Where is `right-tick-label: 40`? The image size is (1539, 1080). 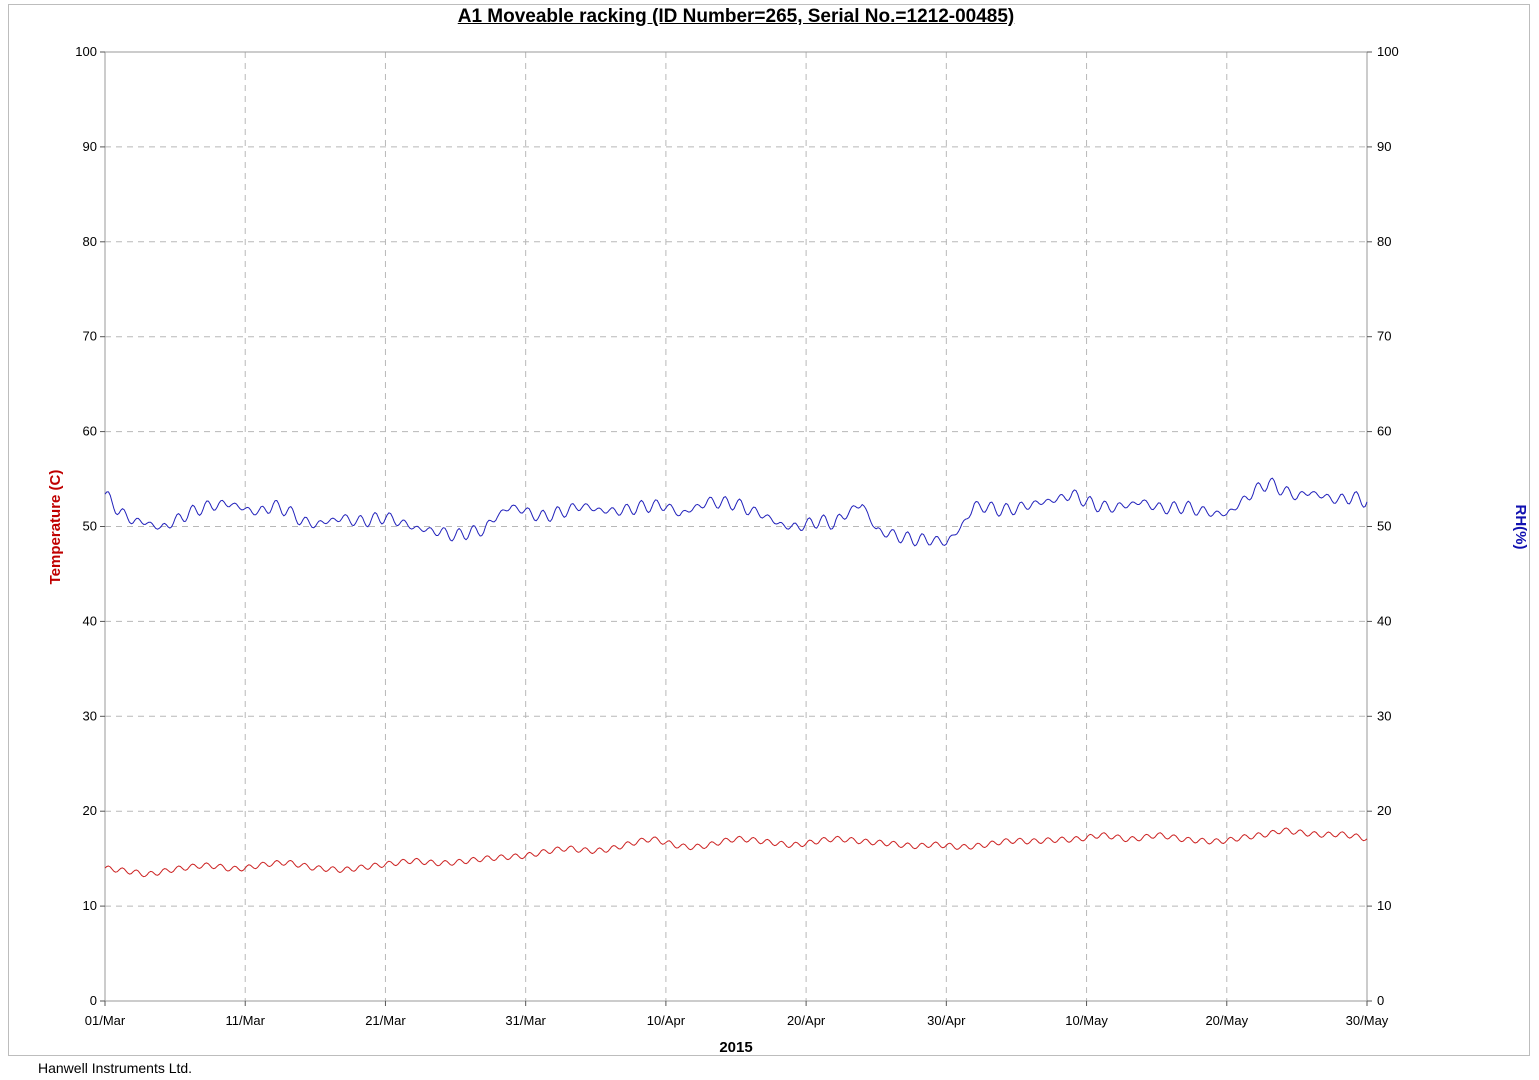
right-tick-label: 40 is located at coordinates (1384, 620).